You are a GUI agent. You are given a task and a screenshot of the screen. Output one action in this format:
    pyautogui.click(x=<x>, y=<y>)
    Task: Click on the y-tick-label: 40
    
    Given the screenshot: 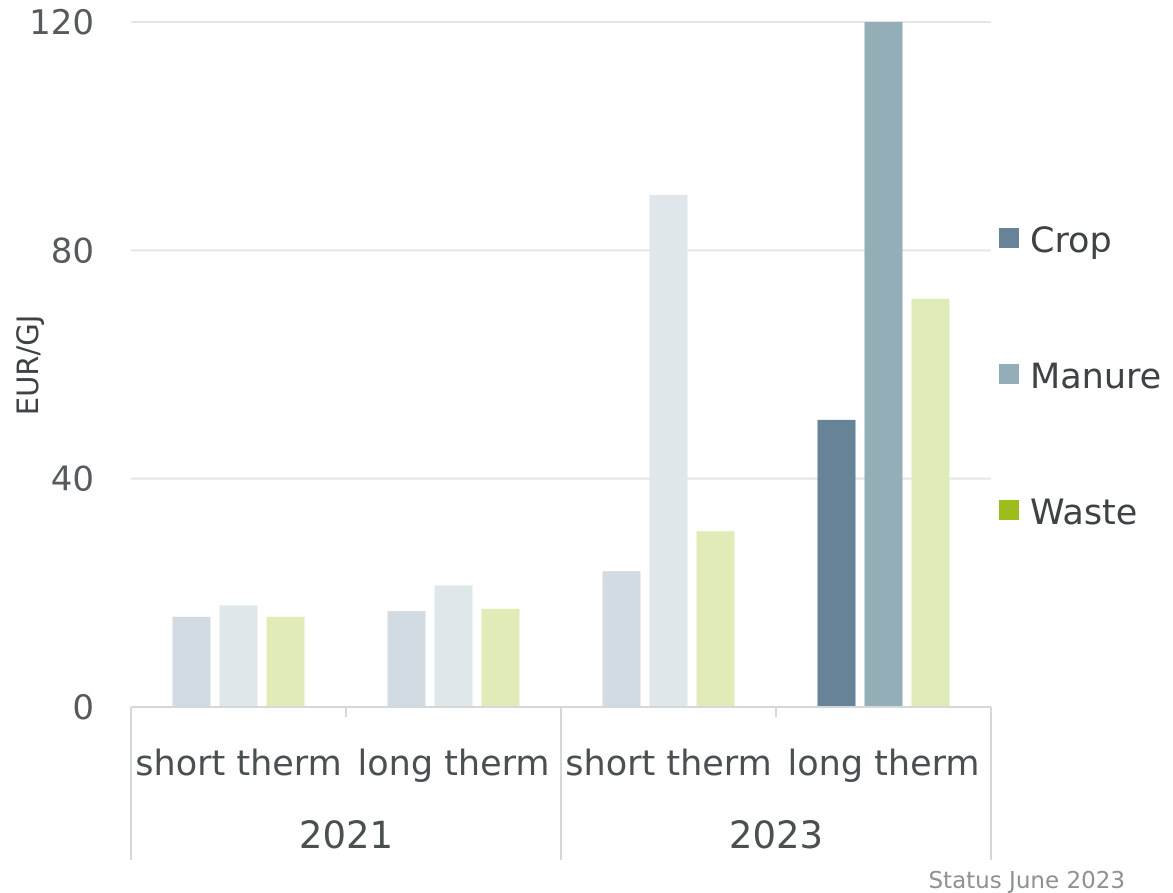 What is the action you would take?
    pyautogui.click(x=72, y=480)
    